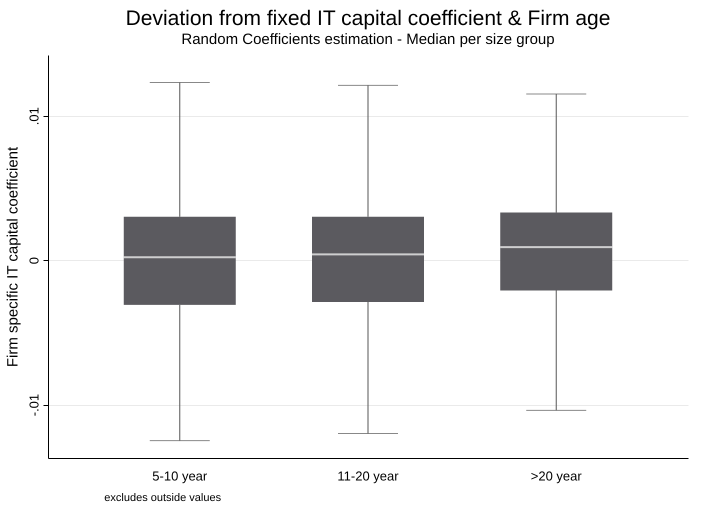 Image resolution: width=718 pixels, height=519 pixels. What do you see at coordinates (368, 39) in the screenshot?
I see `chart-subtitle: Random Coefficients estimation - Median per size group` at bounding box center [368, 39].